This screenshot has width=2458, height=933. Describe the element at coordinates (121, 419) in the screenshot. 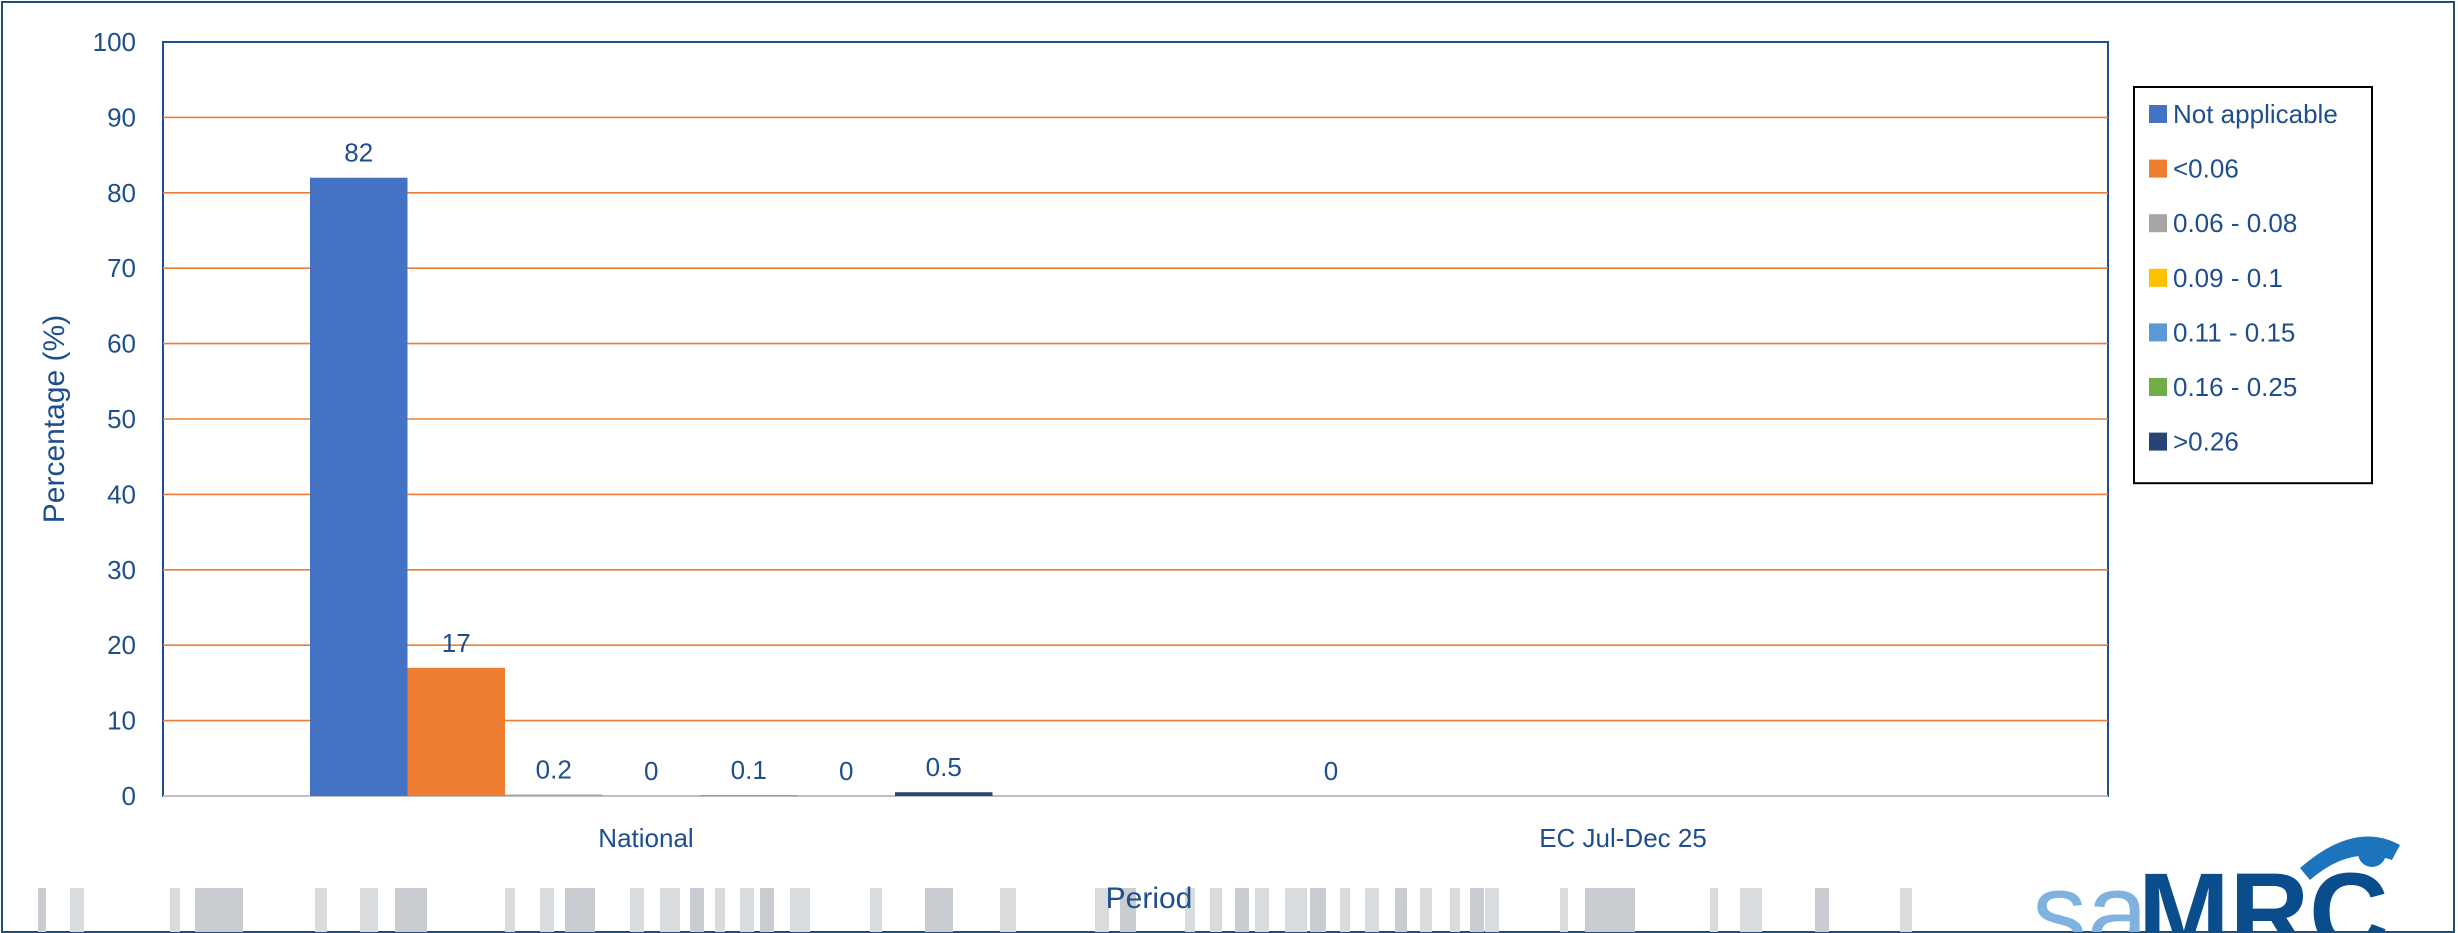

I see `y-tick-label: 50` at that location.